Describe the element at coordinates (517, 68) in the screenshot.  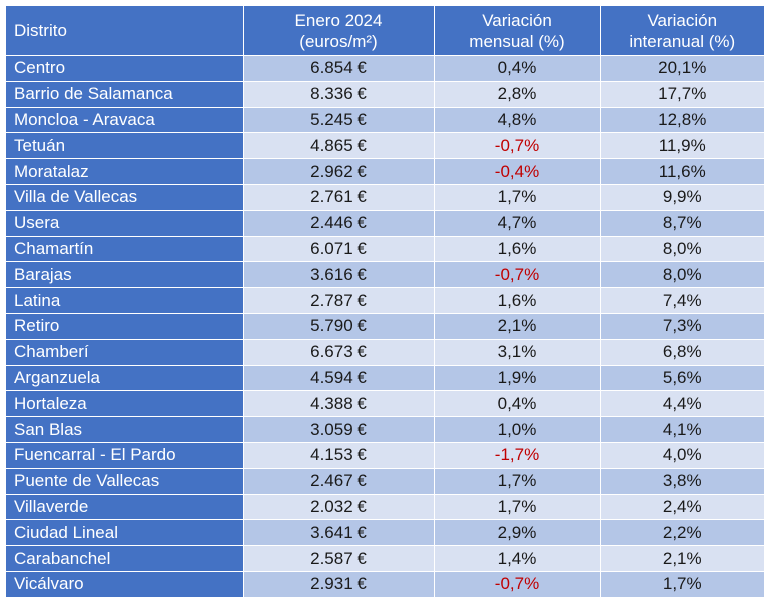
I see `cell-monthly-variation: 0,4%` at that location.